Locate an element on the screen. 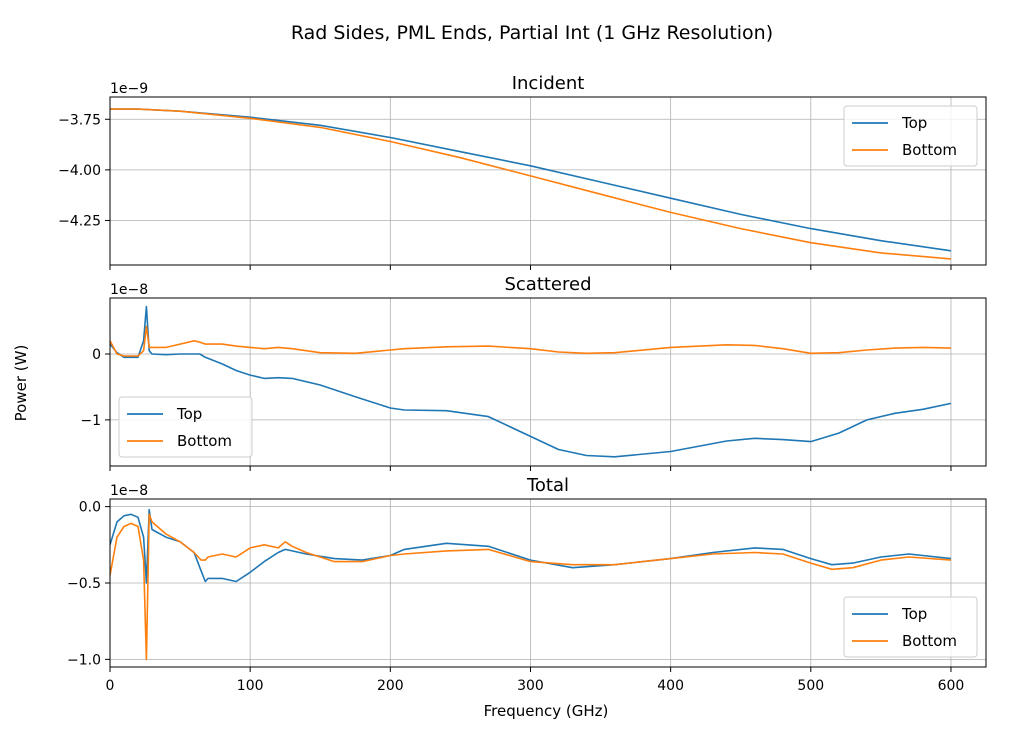 This screenshot has height=732, width=1024. y-tick-label: −3.75 is located at coordinates (79, 120).